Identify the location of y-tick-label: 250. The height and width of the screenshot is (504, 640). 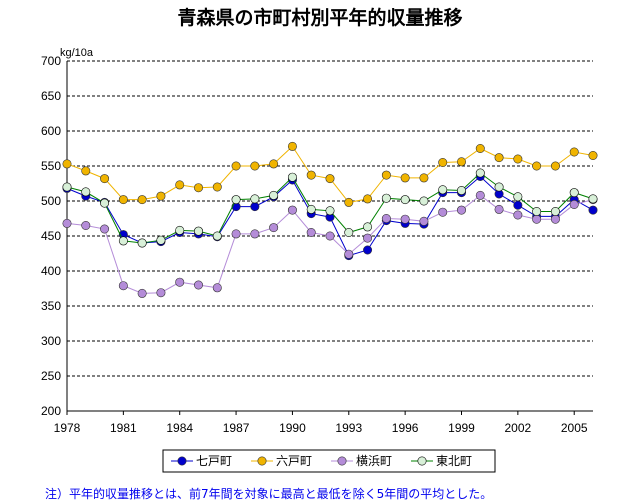
(51, 376).